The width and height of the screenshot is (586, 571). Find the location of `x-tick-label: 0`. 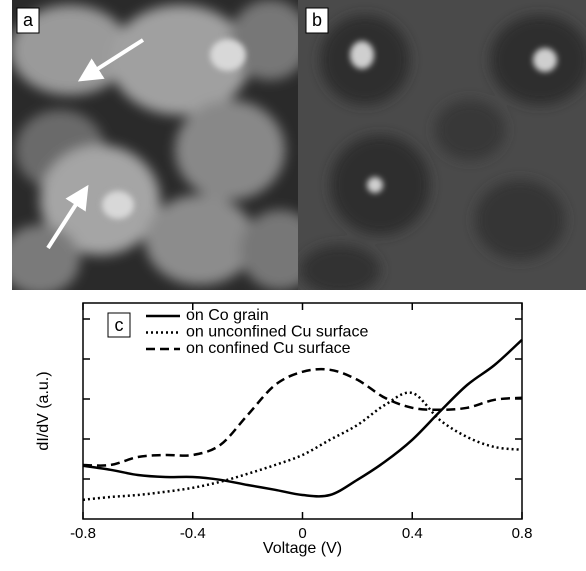

x-tick-label: 0 is located at coordinates (302, 533).